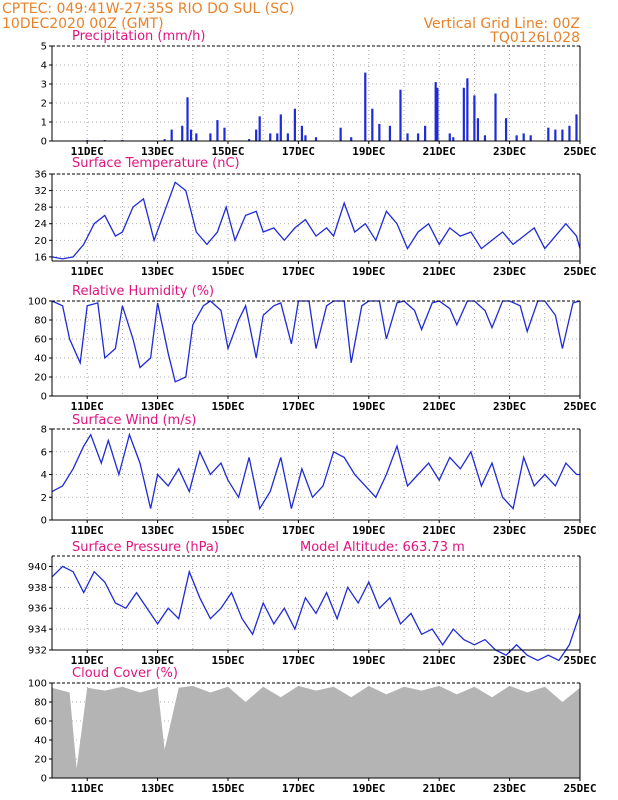 This screenshot has height=800, width=618. I want to click on wind-ytick: 2, so click(44, 498).